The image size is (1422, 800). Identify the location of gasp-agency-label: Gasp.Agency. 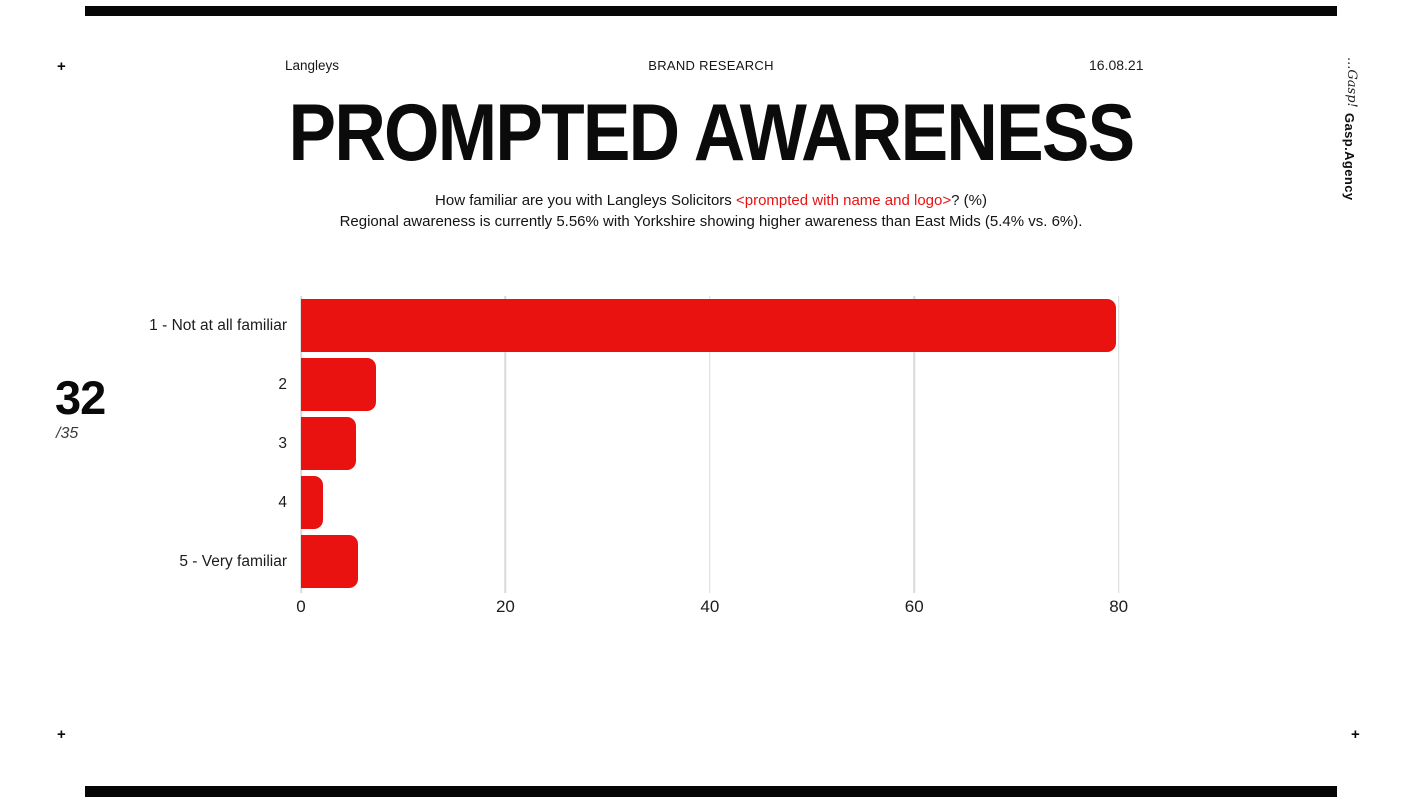
(1349, 157).